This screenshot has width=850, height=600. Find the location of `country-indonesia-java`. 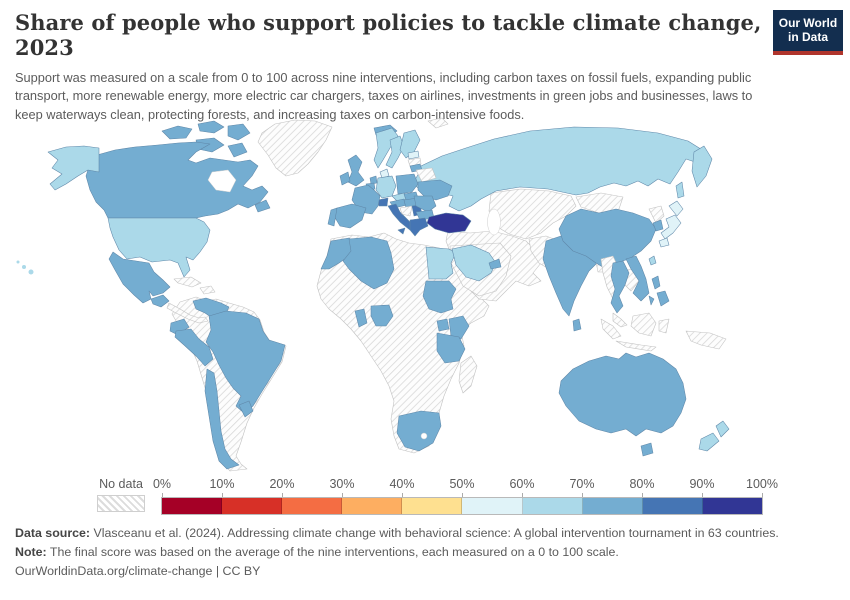

country-indonesia-java is located at coordinates (636, 346).